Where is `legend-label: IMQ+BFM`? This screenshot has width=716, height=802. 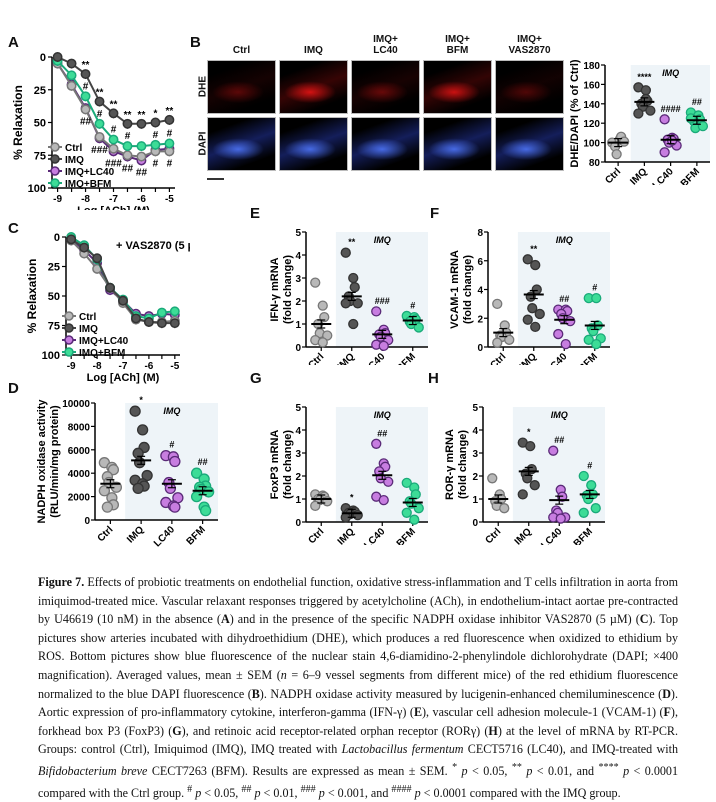 legend-label: IMQ+BFM is located at coordinates (102, 353).